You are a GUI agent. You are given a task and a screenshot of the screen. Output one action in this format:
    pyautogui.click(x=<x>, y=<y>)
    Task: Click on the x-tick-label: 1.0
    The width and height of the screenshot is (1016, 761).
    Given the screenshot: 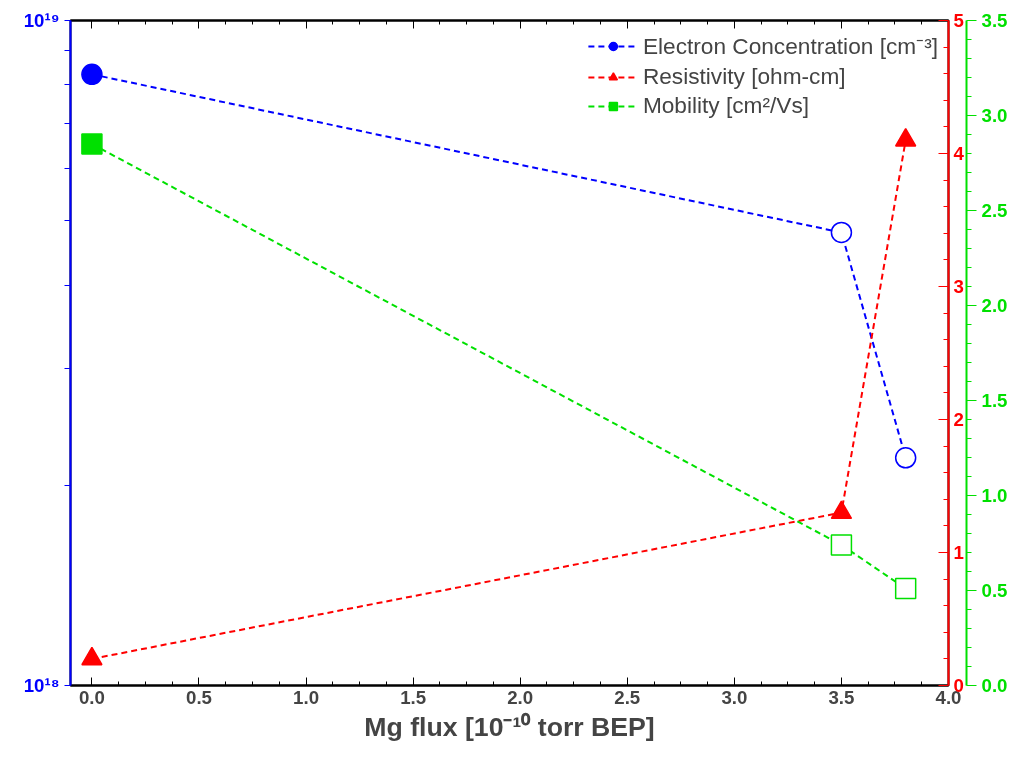 What is the action you would take?
    pyautogui.click(x=306, y=697)
    